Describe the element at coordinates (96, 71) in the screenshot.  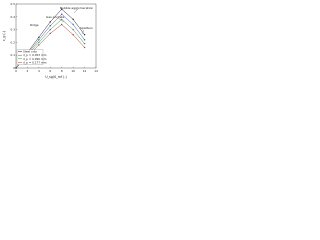
I see `x-tick-label: 14` at that location.